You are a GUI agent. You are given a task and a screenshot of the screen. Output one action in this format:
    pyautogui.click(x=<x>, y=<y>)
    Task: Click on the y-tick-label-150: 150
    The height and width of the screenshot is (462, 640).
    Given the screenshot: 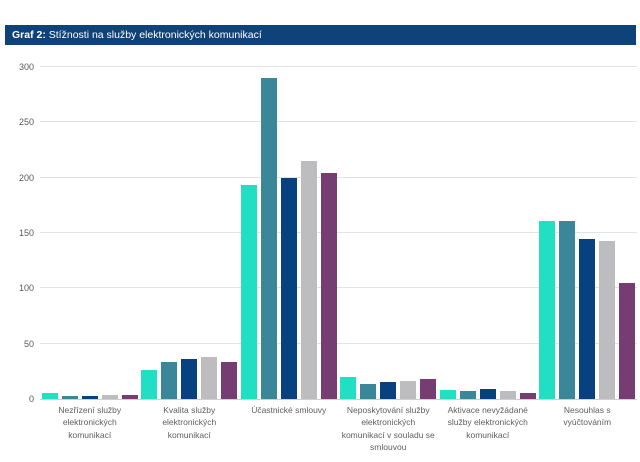 What is the action you would take?
    pyautogui.click(x=26, y=233)
    